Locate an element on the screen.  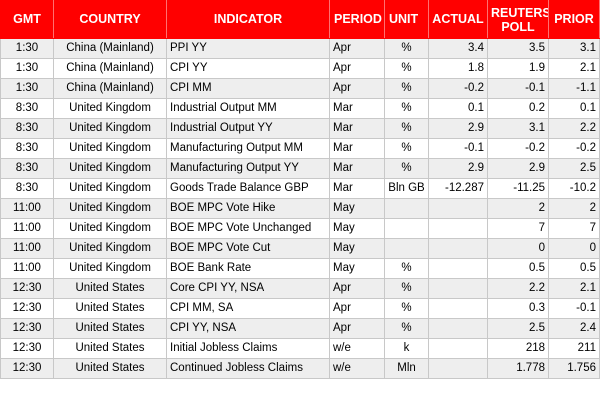
table-row: 1:30 China (Mainland) PPI YY Apr% 3.4 3.5 3.1 is located at coordinates (300, 48).